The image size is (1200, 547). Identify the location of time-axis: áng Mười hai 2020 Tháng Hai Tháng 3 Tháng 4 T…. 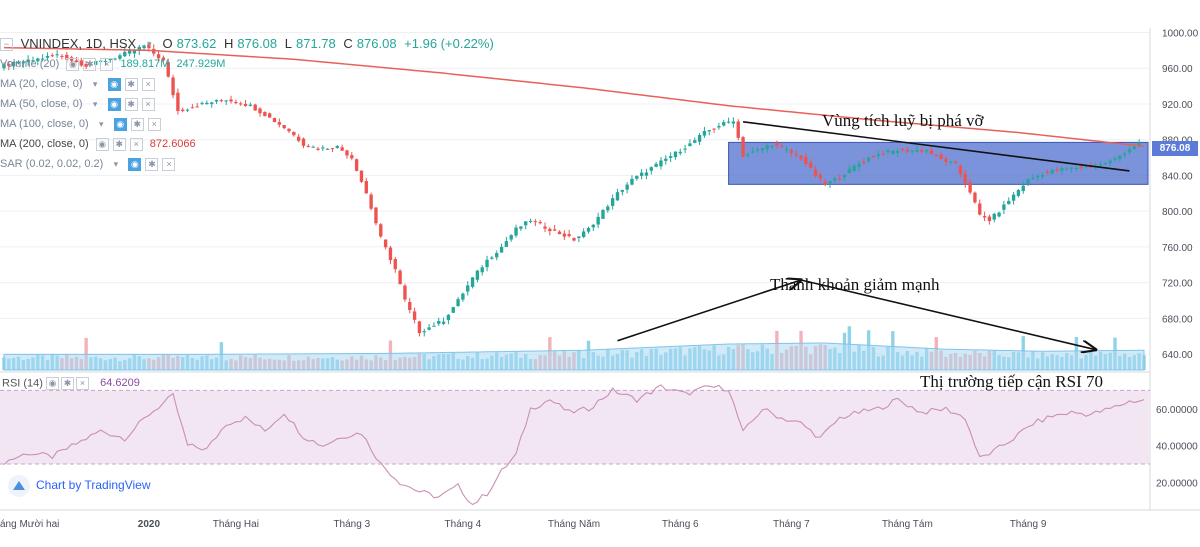
(523, 524).